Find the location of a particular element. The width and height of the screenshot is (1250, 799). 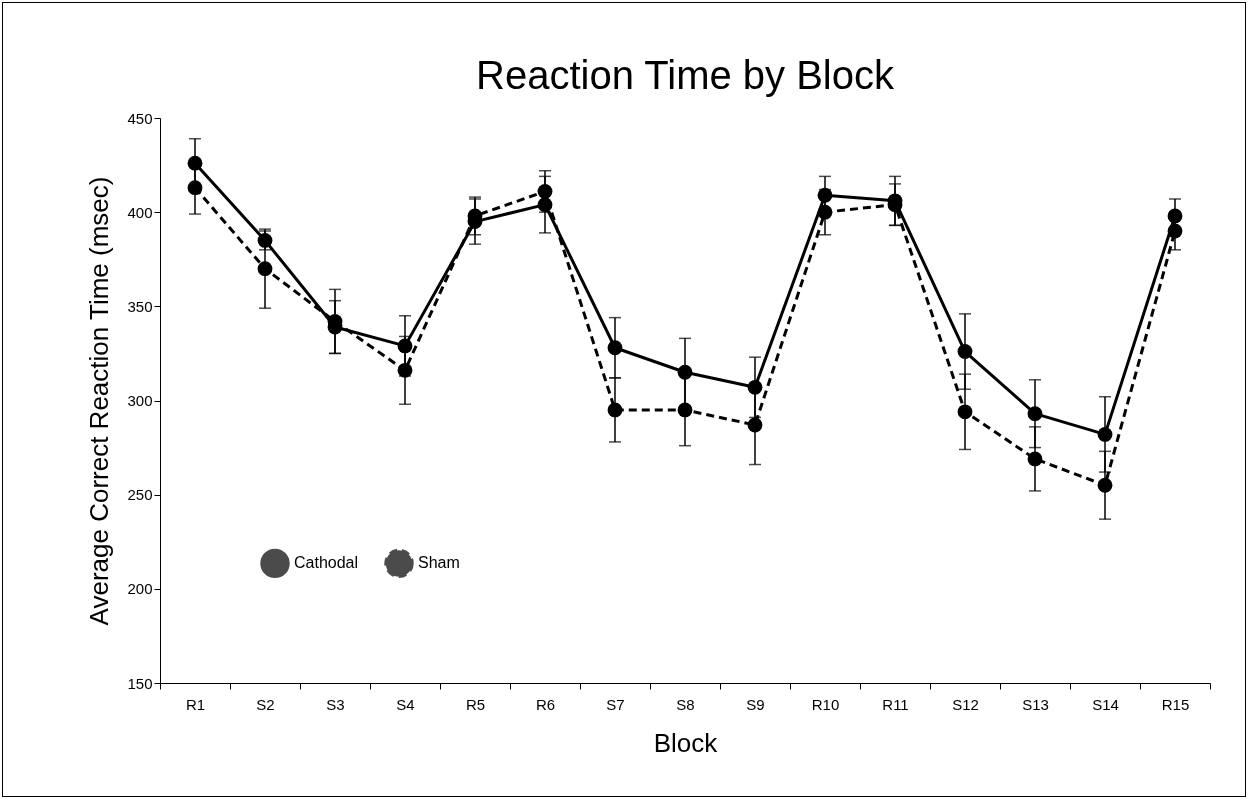

x-tick-label: S9 is located at coordinates (755, 704).